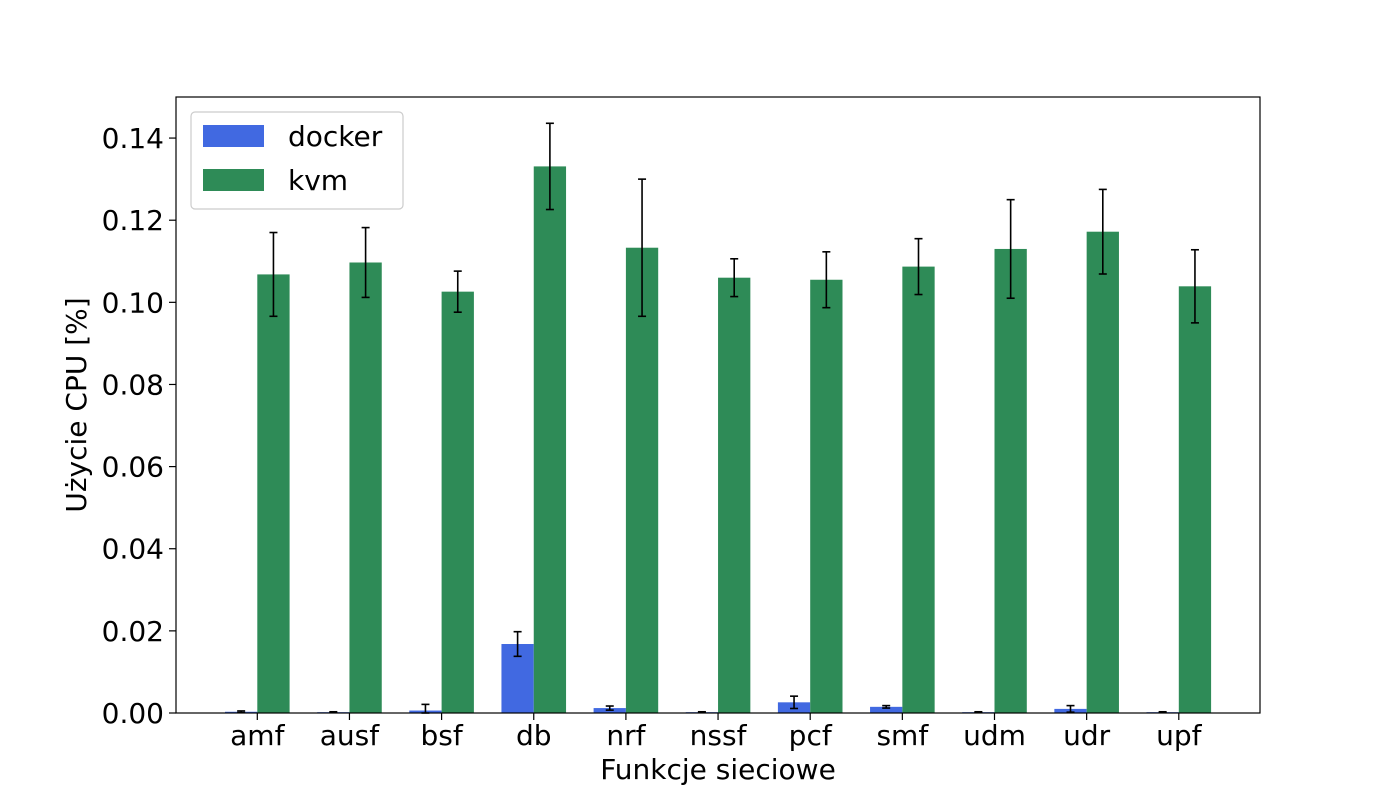  Describe the element at coordinates (133, 138) in the screenshot. I see `y-tick-label: 0.14` at that location.